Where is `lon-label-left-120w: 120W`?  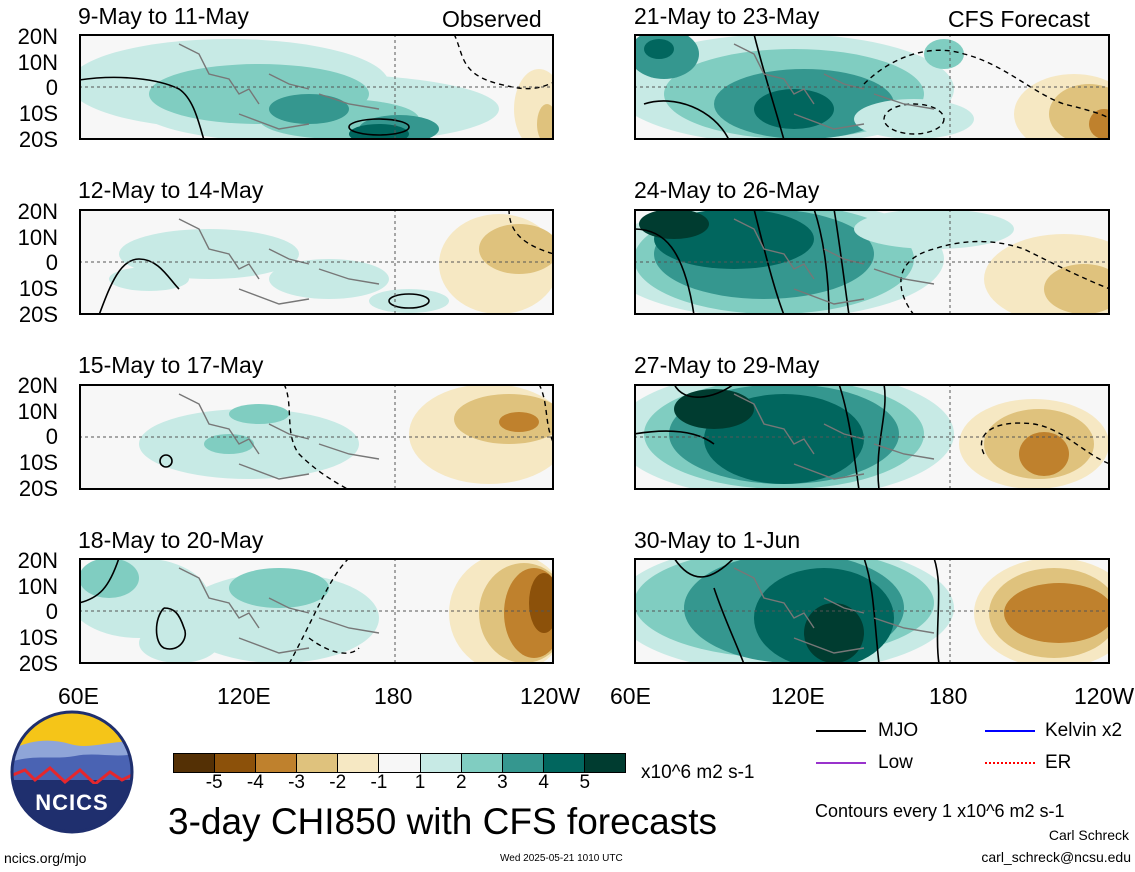 lon-label-left-120w: 120W is located at coordinates (550, 696).